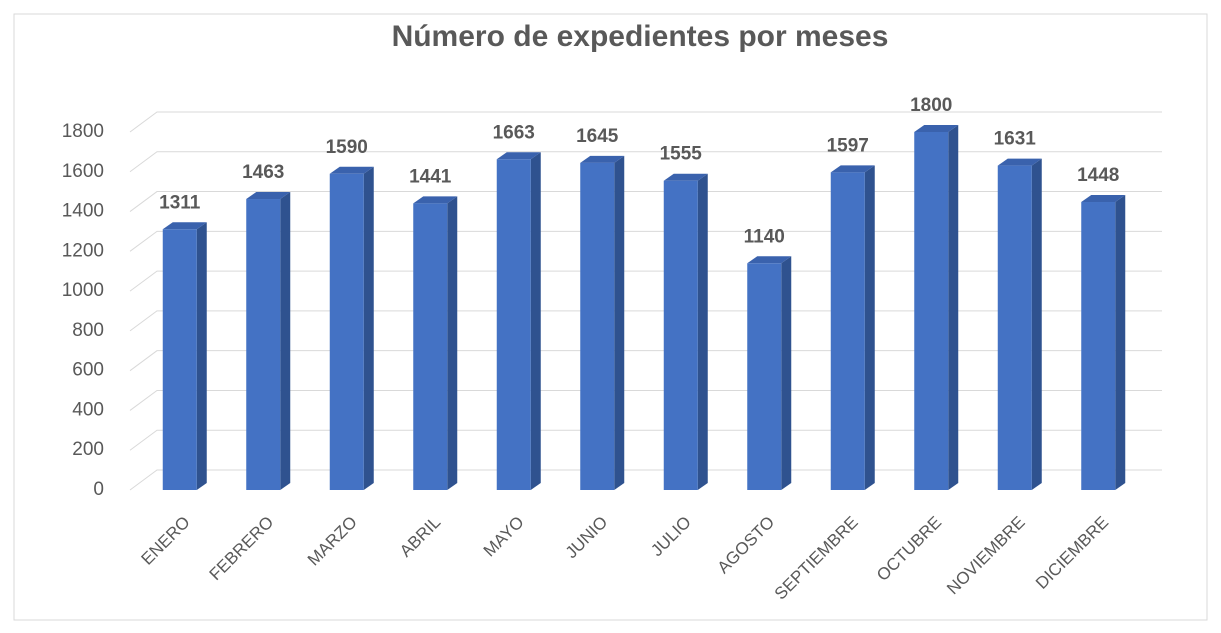 Image resolution: width=1221 pixels, height=633 pixels. I want to click on data-label: 1631, so click(1015, 139).